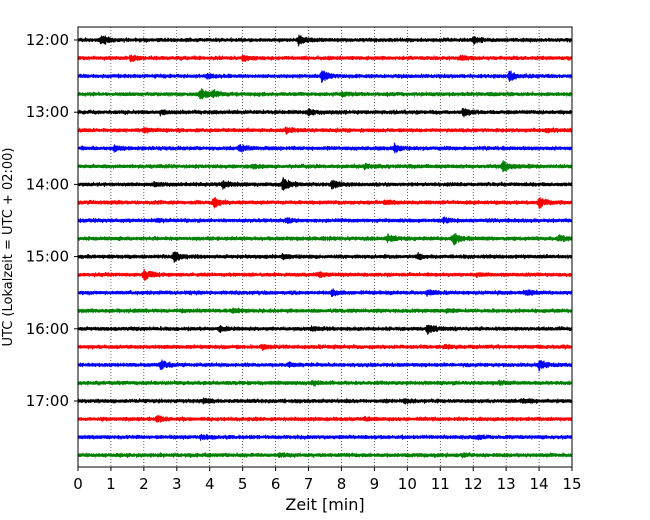 The height and width of the screenshot is (520, 650). What do you see at coordinates (47, 40) in the screenshot?
I see `y-tick-label: 12:00` at bounding box center [47, 40].